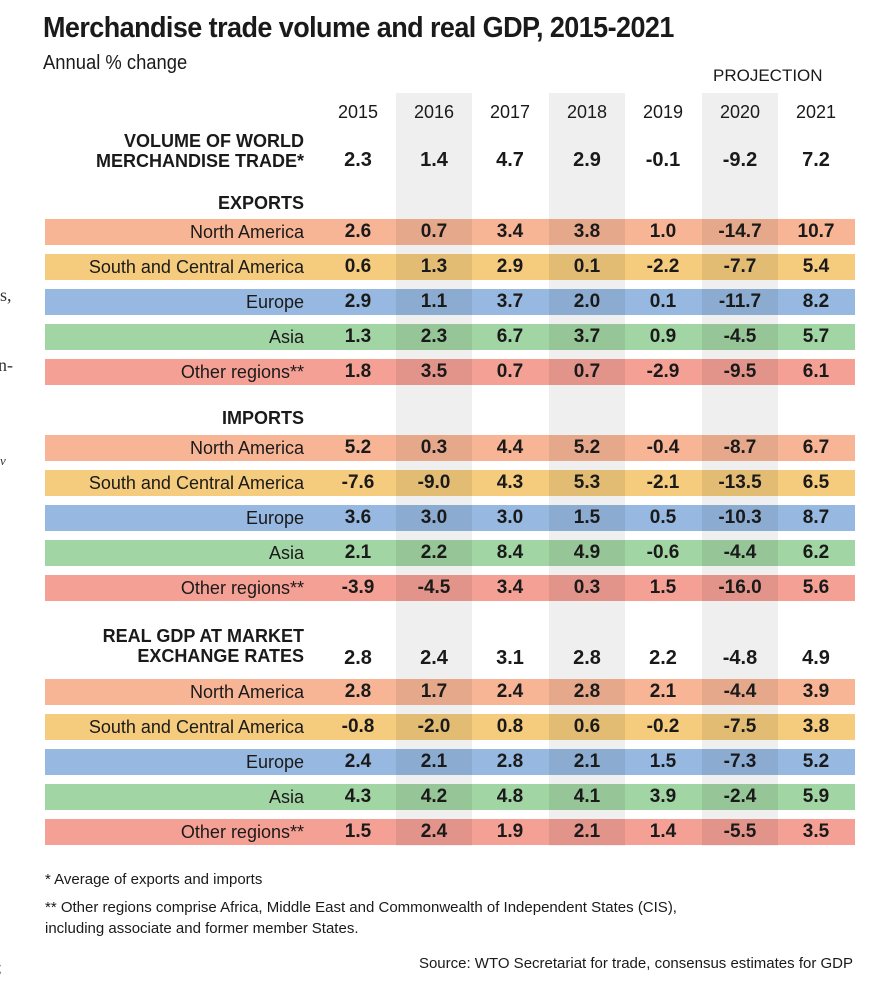 This screenshot has width=886, height=994. What do you see at coordinates (286, 553) in the screenshot?
I see `imports-region-label: Asia` at bounding box center [286, 553].